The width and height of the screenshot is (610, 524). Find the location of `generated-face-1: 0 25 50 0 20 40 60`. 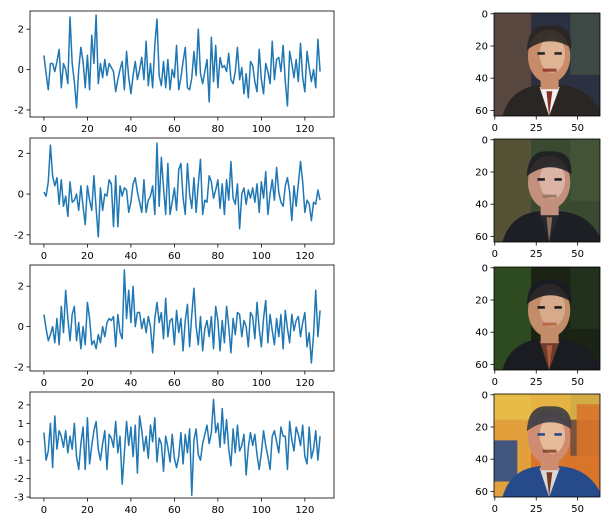

generated-face-1: 0 25 50 0 20 40 60 is located at coordinates (538, 71).